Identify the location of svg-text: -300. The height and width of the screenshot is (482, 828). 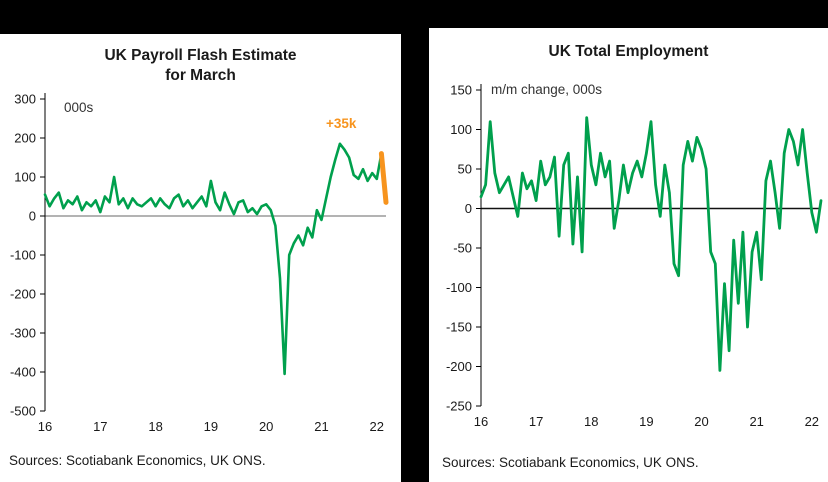
(23, 333).